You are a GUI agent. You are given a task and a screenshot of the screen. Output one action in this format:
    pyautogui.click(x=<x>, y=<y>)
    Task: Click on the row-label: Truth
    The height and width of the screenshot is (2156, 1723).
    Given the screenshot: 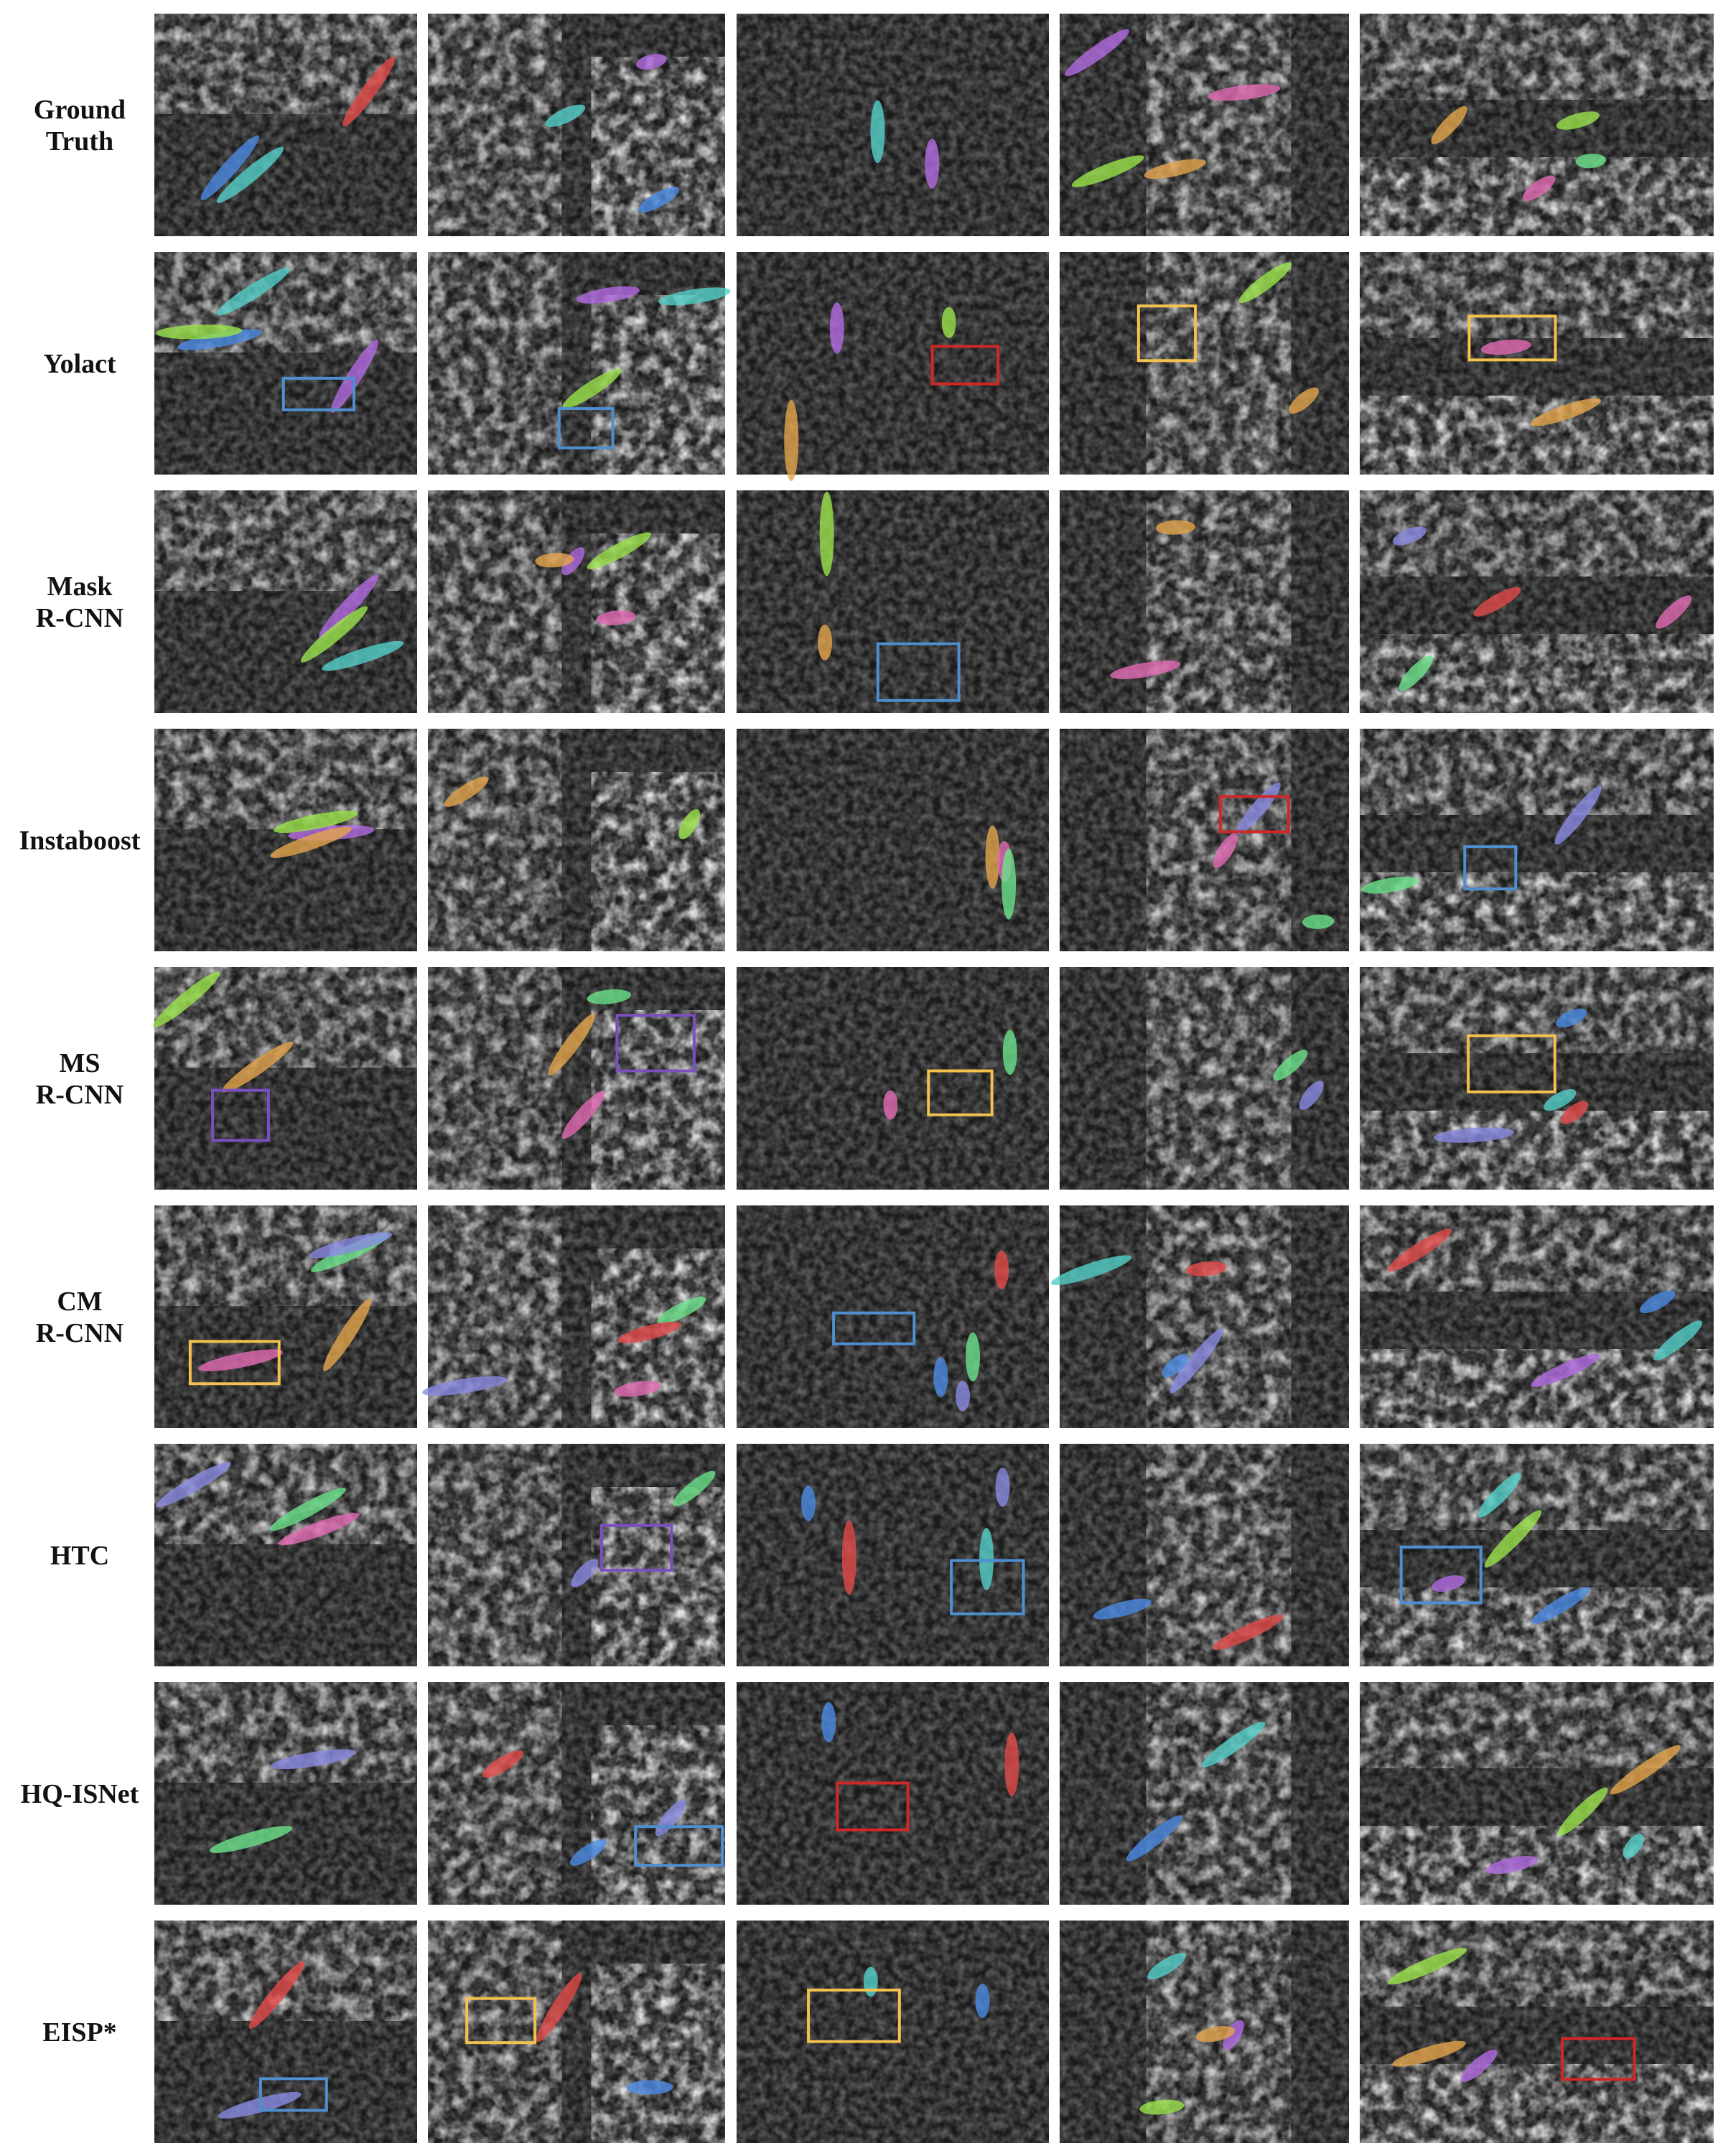 What is the action you would take?
    pyautogui.click(x=79, y=141)
    